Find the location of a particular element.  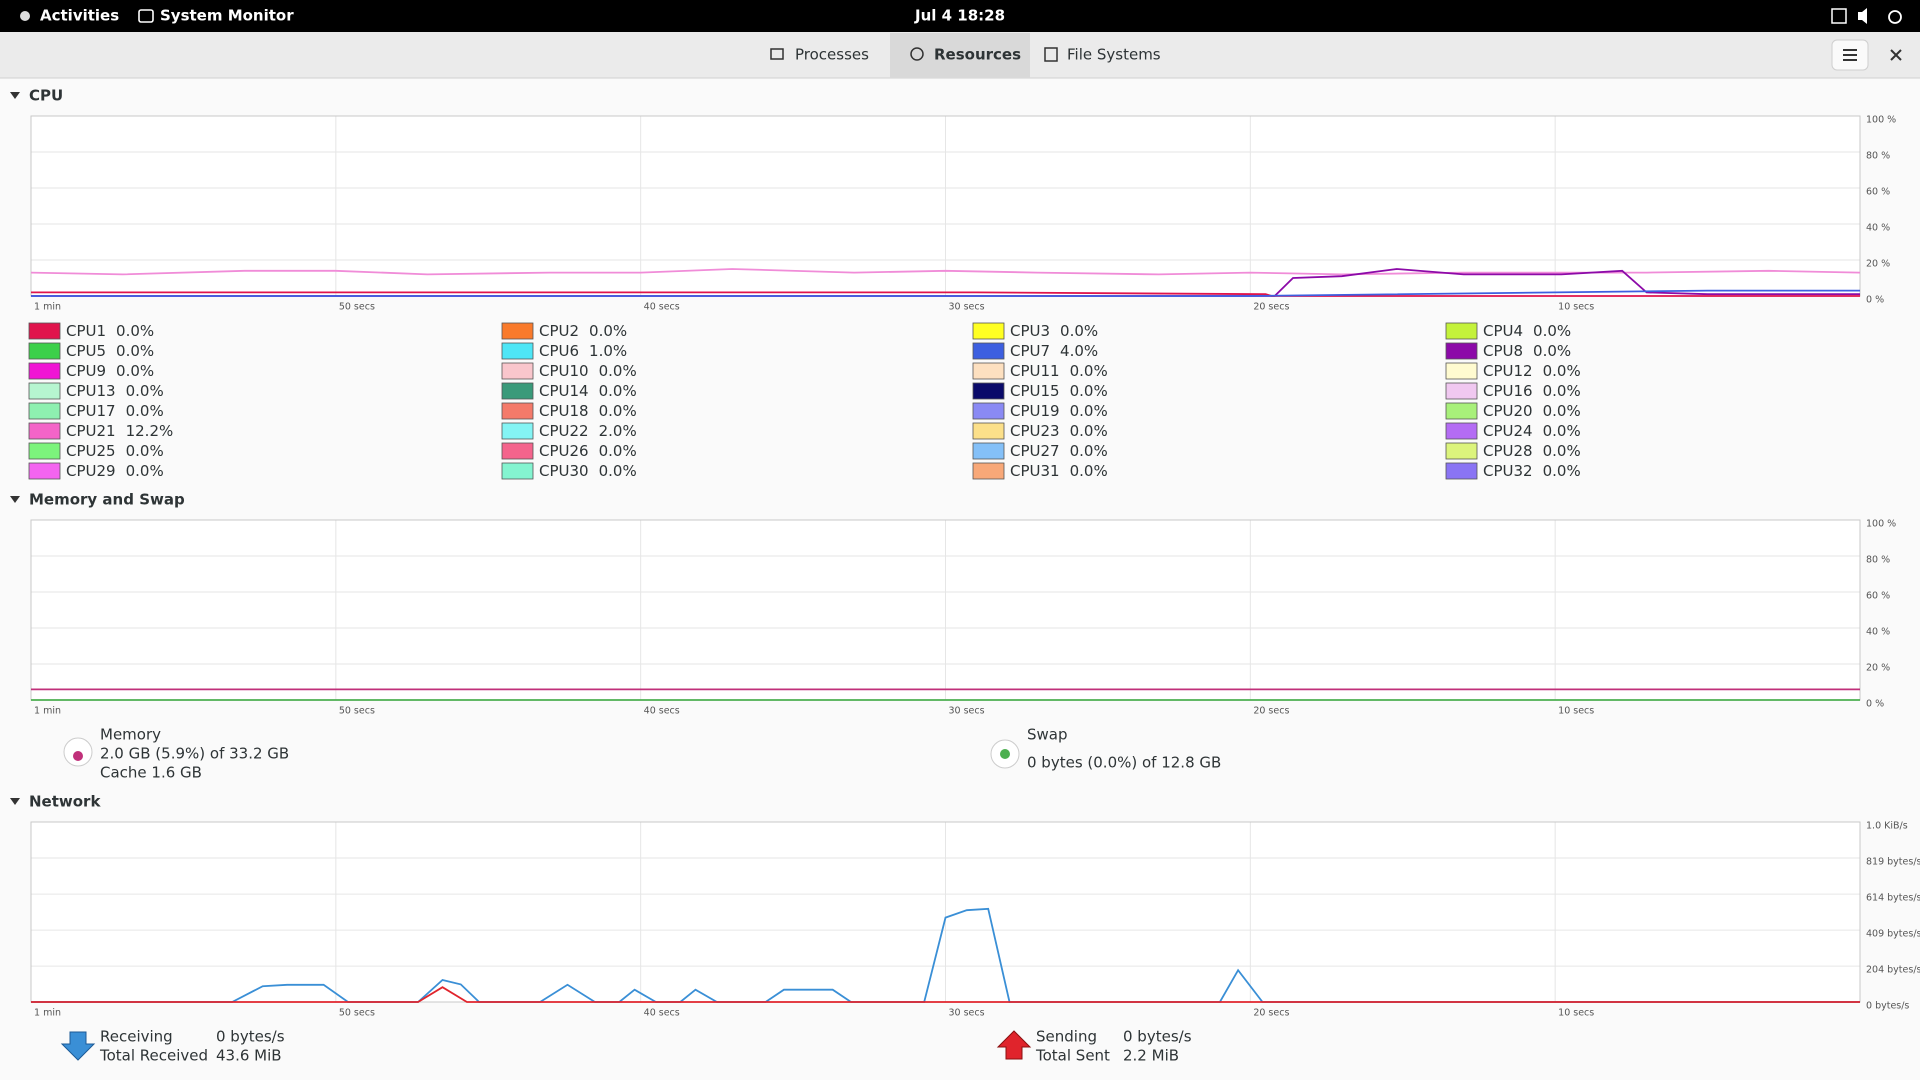

cpu-name: CPU10 is located at coordinates (564, 371).